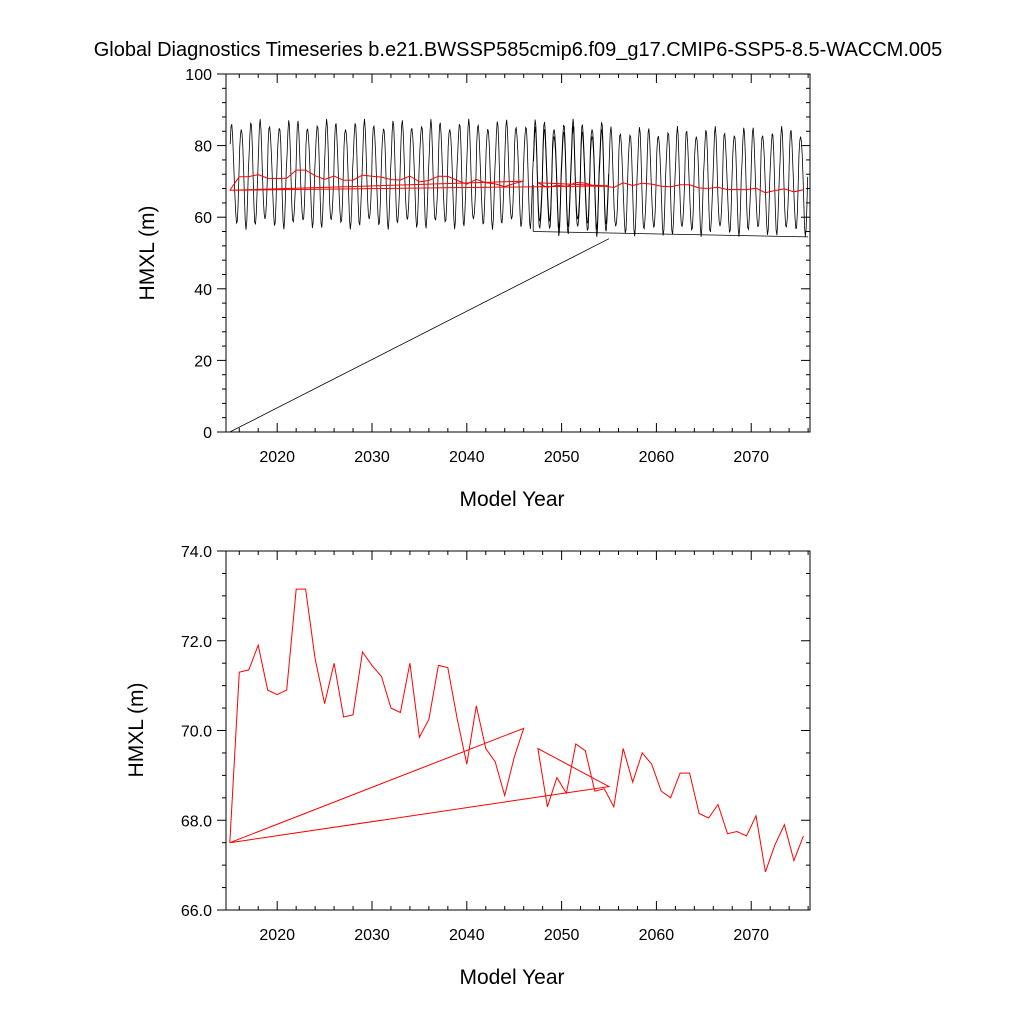  Describe the element at coordinates (467, 457) in the screenshot. I see `top-x-tick-label: 2040` at that location.